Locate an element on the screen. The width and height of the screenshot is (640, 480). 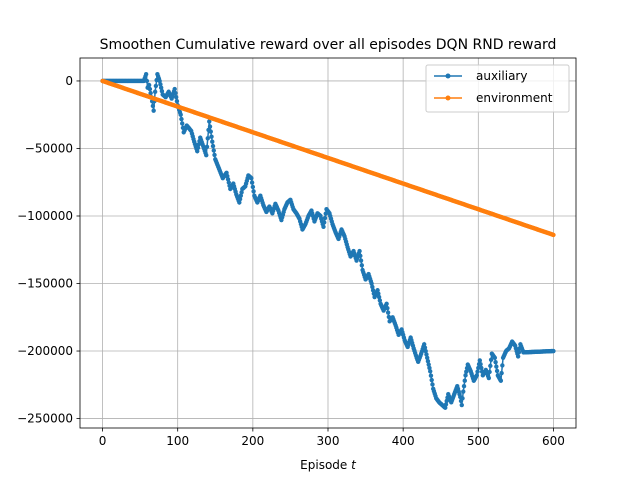
y-tick-label: −50000 is located at coordinates (49, 148).